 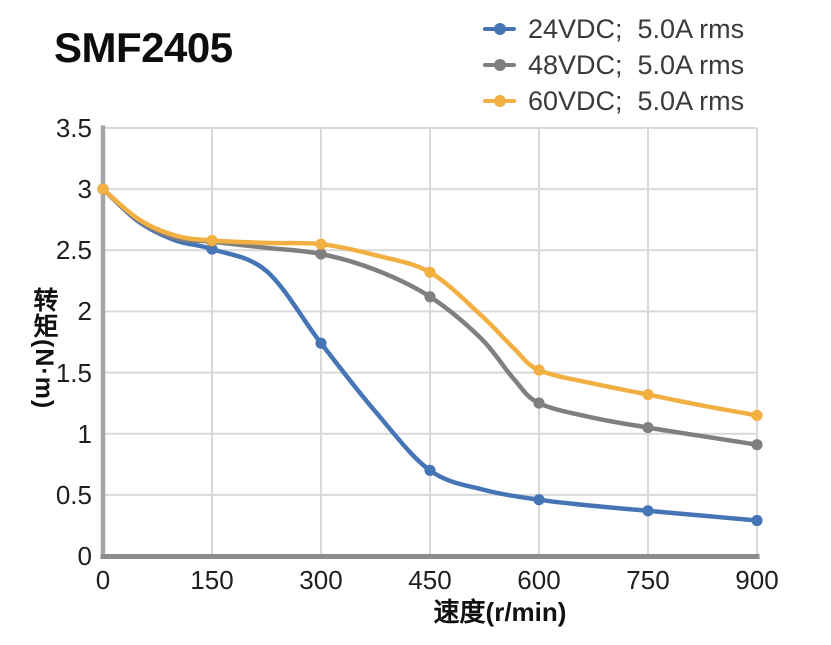 I want to click on legend-dot-60vdc-icon, so click(x=500, y=100).